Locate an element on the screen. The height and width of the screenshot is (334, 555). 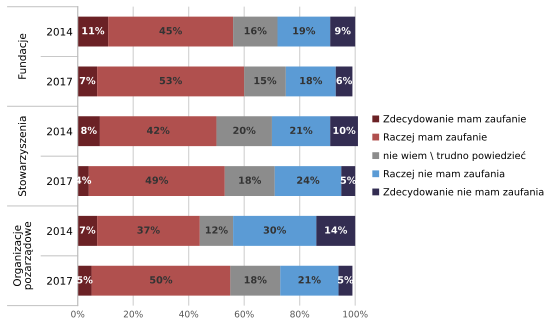
data-label: 30% is located at coordinates (275, 230).